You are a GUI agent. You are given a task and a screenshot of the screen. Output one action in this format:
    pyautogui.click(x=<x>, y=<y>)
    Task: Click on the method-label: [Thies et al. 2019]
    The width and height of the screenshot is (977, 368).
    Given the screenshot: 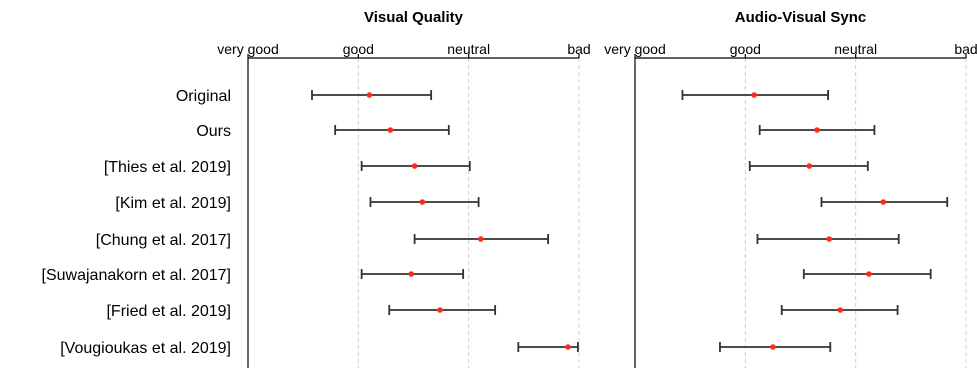 What is the action you would take?
    pyautogui.click(x=167, y=167)
    